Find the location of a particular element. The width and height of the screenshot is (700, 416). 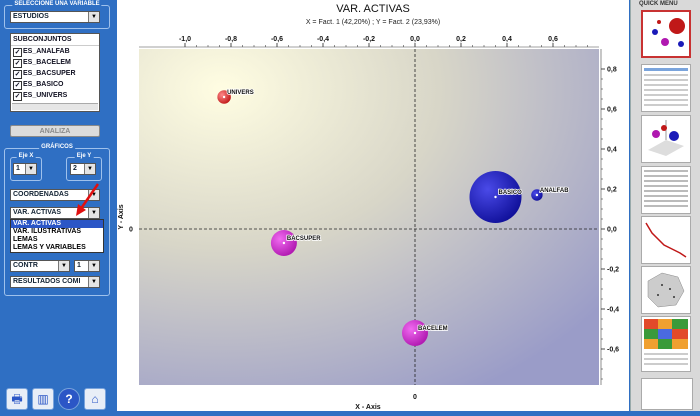

y-tick-label: -0,2 is located at coordinates (613, 270).